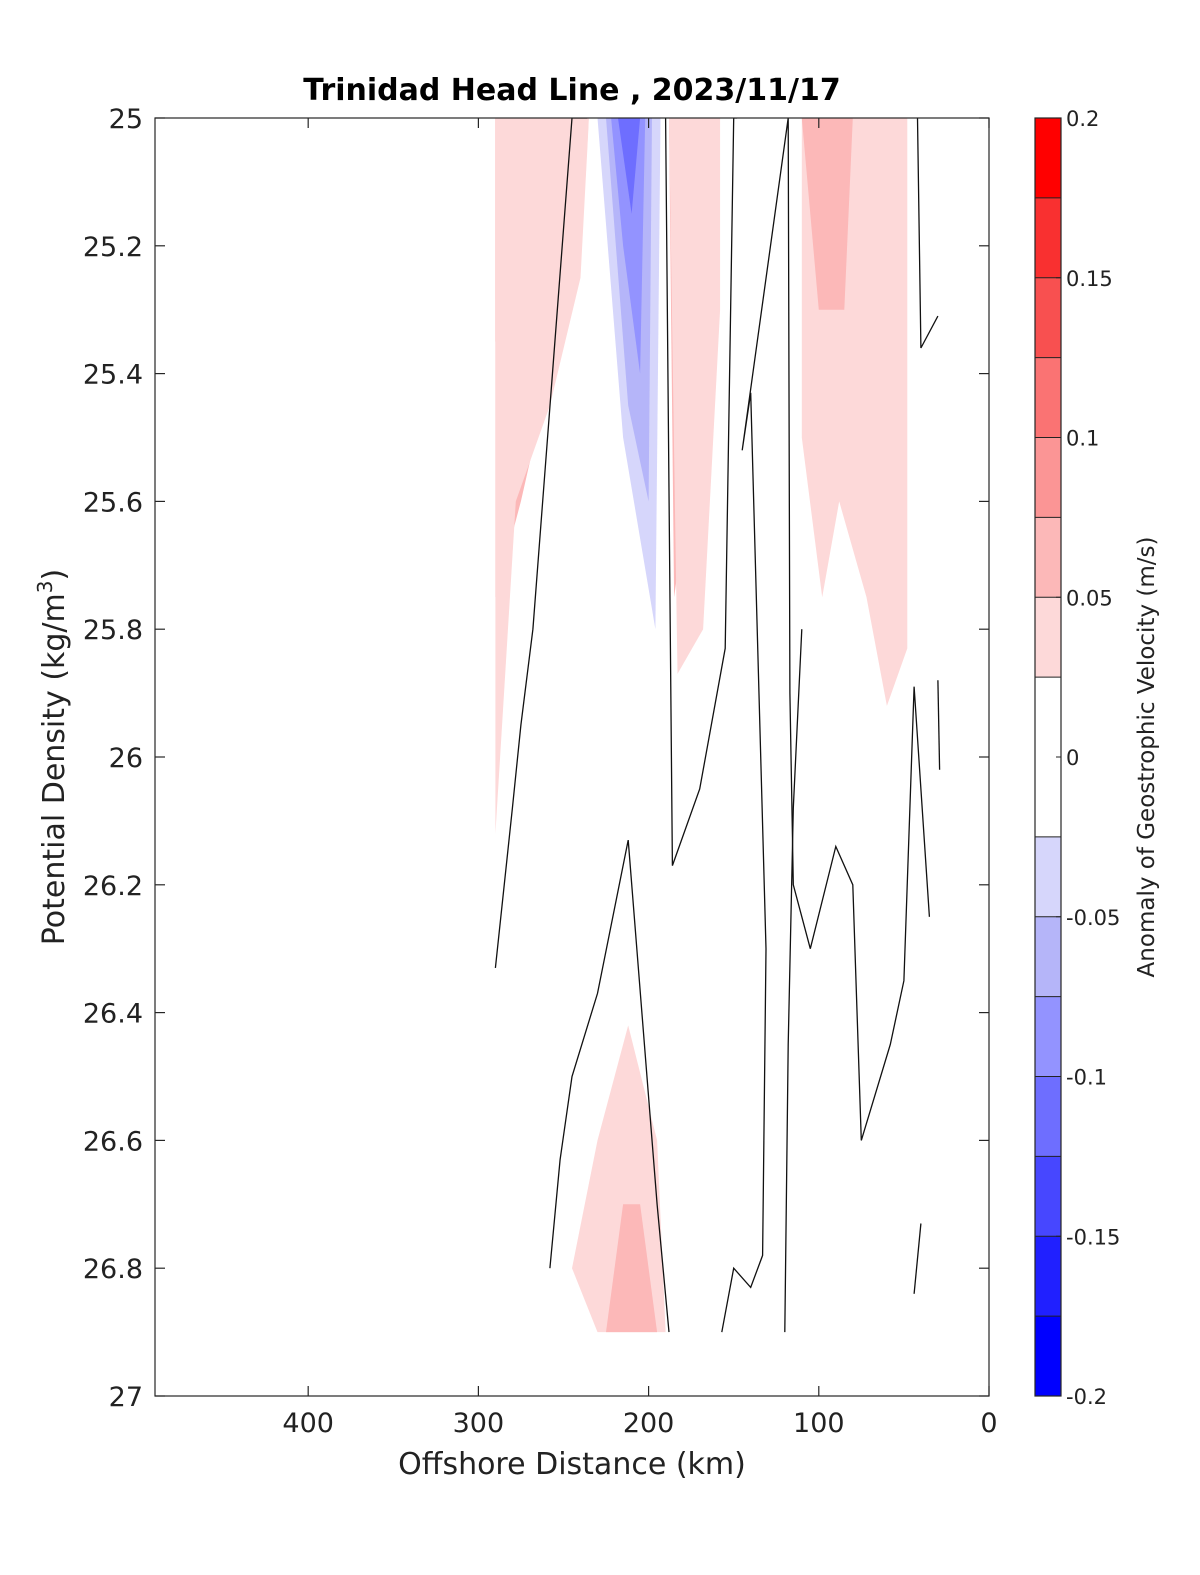 This screenshot has width=1200, height=1575. Describe the element at coordinates (45, 586) in the screenshot. I see `y-axis-title-superscript: 3` at that location.